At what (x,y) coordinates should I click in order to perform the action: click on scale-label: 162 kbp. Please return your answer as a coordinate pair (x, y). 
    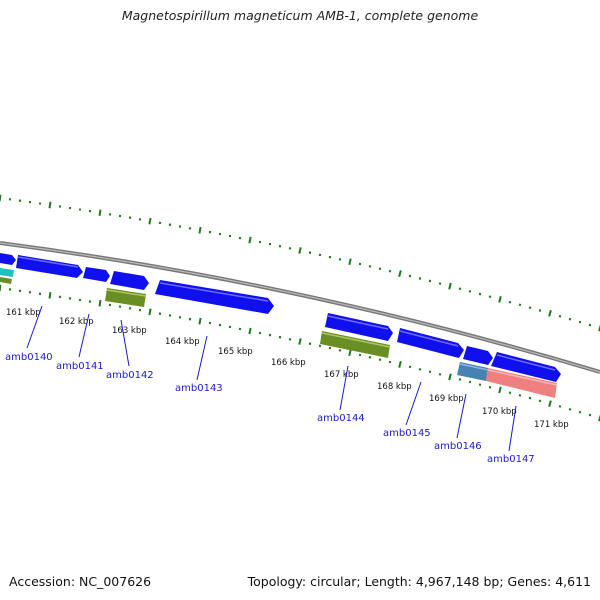
    Looking at the image, I should click on (76, 322).